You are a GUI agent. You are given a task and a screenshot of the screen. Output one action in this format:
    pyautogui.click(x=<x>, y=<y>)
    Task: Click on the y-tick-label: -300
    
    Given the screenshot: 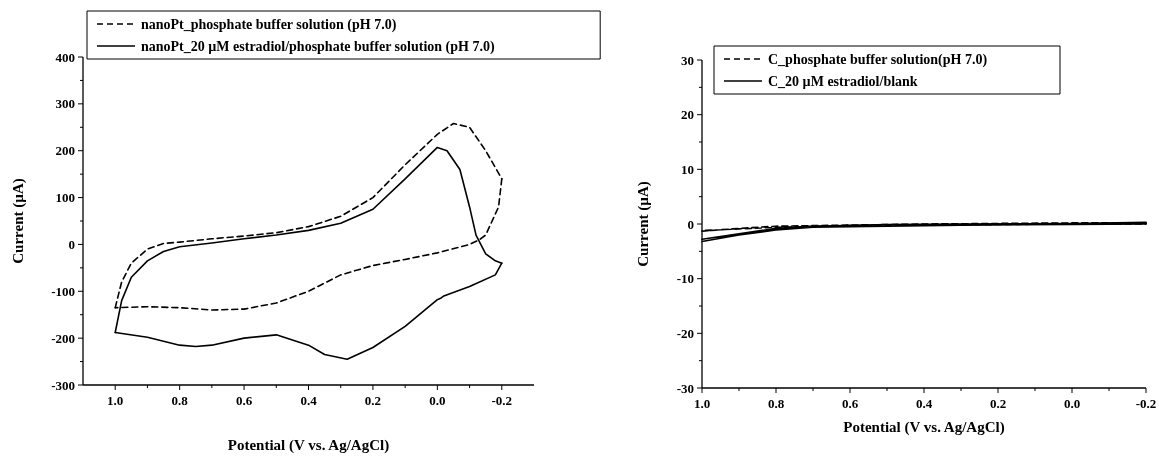 What is the action you would take?
    pyautogui.click(x=63, y=385)
    